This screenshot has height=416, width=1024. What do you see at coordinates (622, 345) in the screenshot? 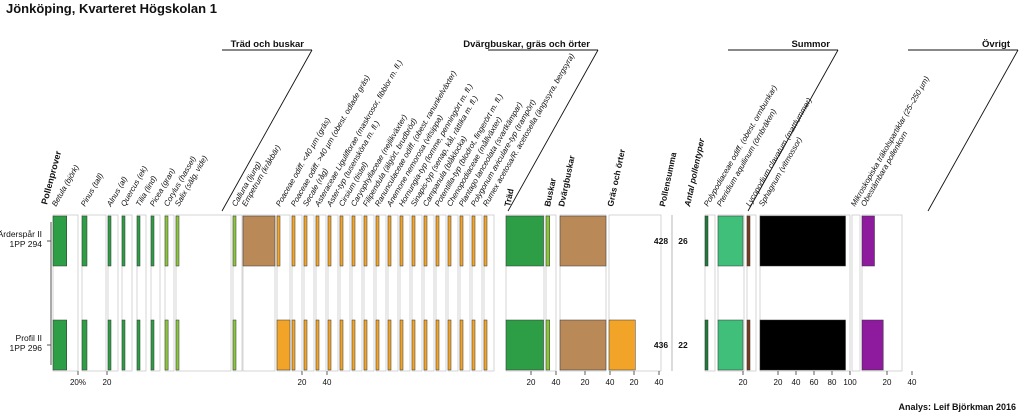
I see `summary-3-bar` at bounding box center [622, 345].